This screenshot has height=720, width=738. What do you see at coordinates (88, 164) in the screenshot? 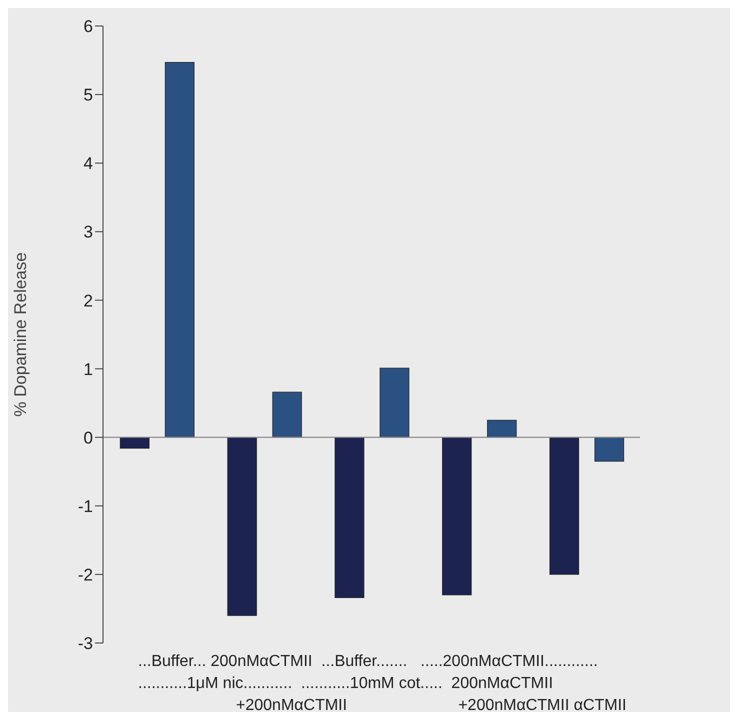
I see `y-tick-label: 4` at bounding box center [88, 164].